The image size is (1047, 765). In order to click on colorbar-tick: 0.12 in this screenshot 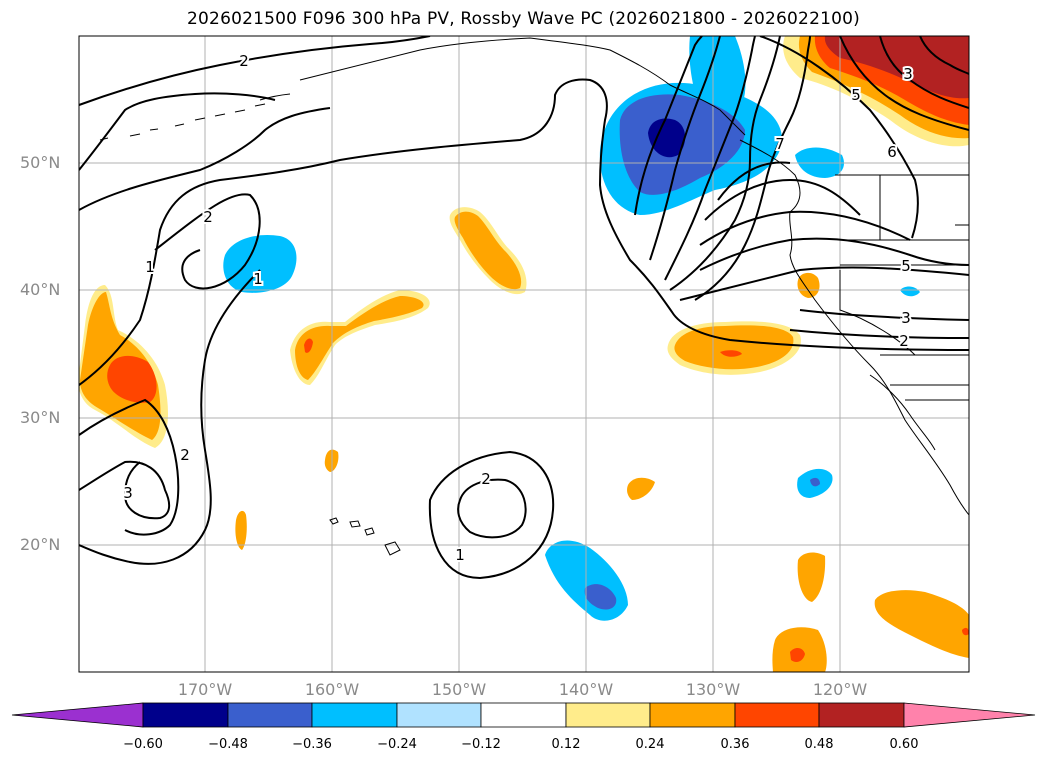, I will do `click(566, 744)`.